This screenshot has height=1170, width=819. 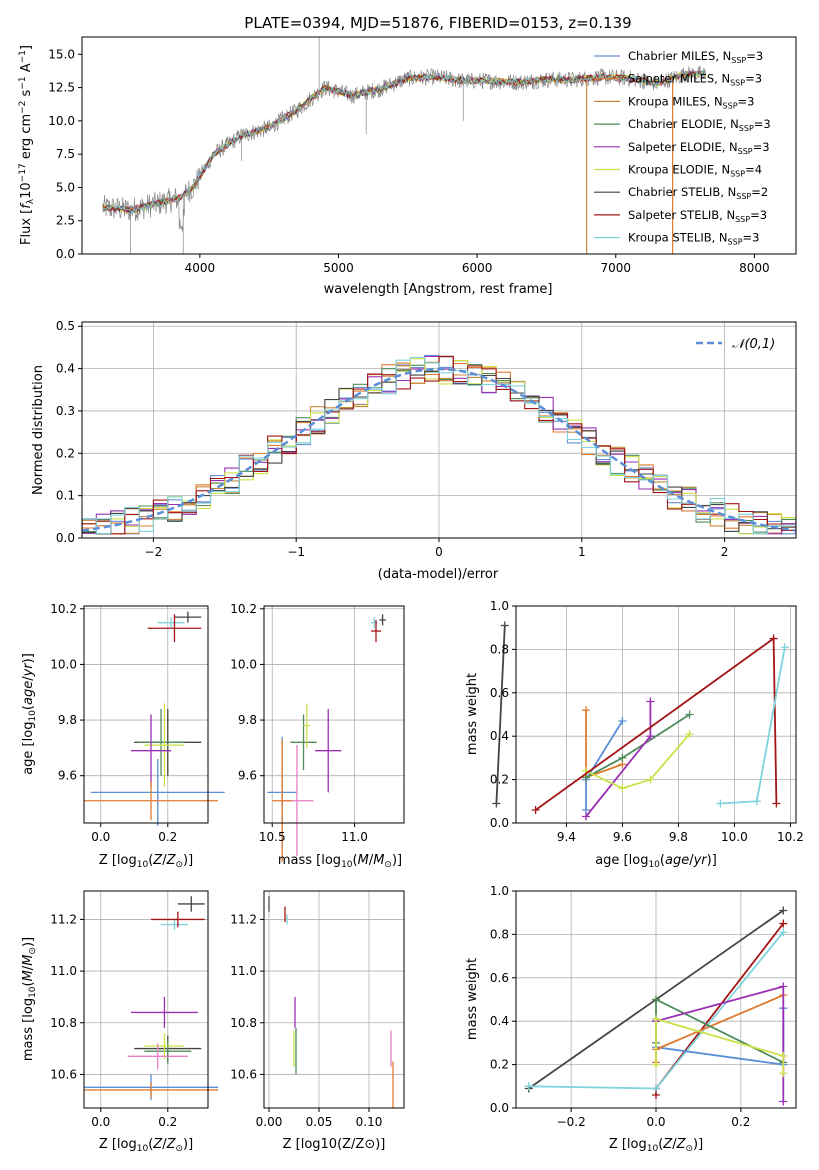 What do you see at coordinates (243, 609) in the screenshot?
I see `y-tick-label: 10.2` at bounding box center [243, 609].